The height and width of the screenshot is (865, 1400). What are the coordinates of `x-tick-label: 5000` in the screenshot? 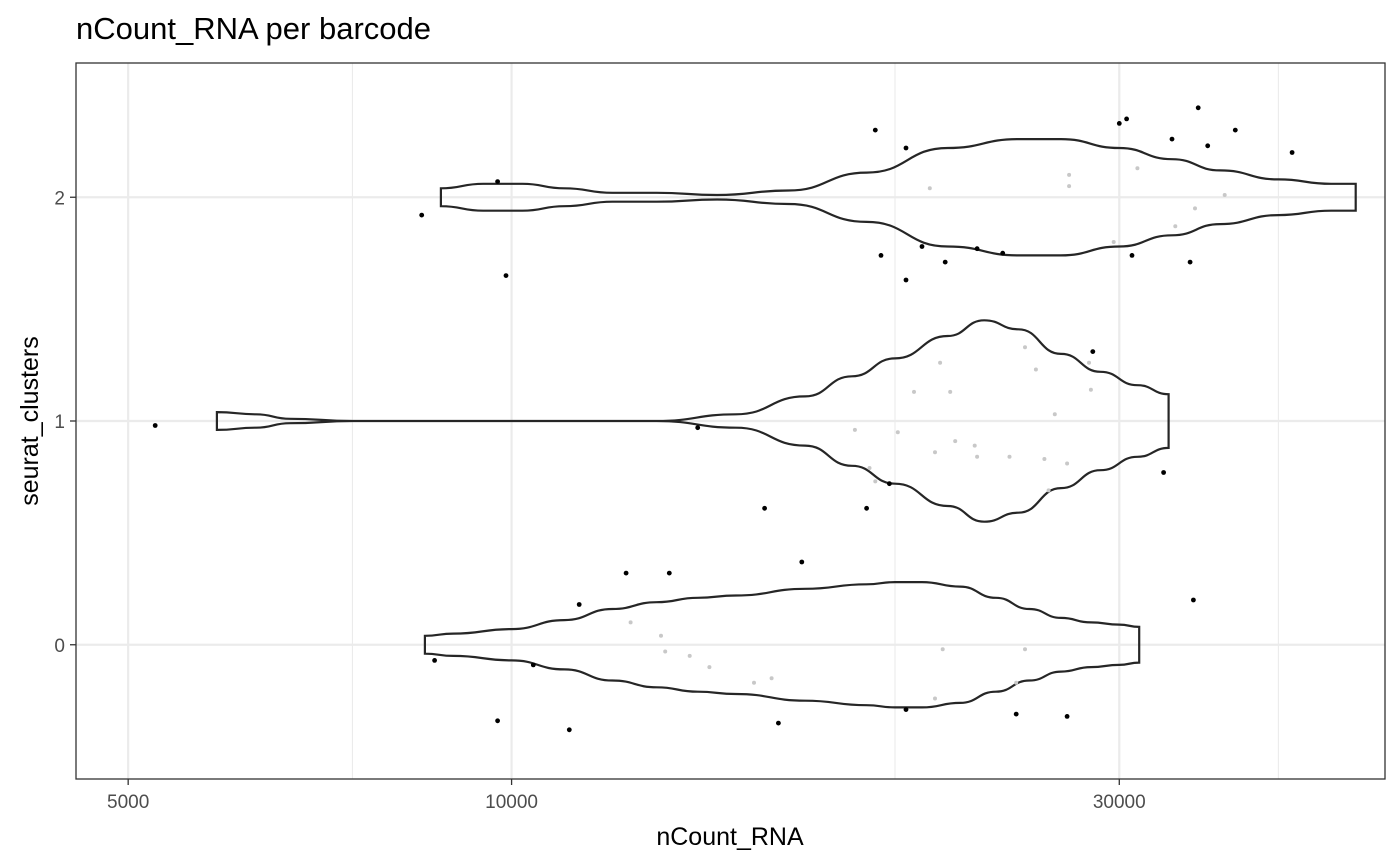 It's located at (128, 802).